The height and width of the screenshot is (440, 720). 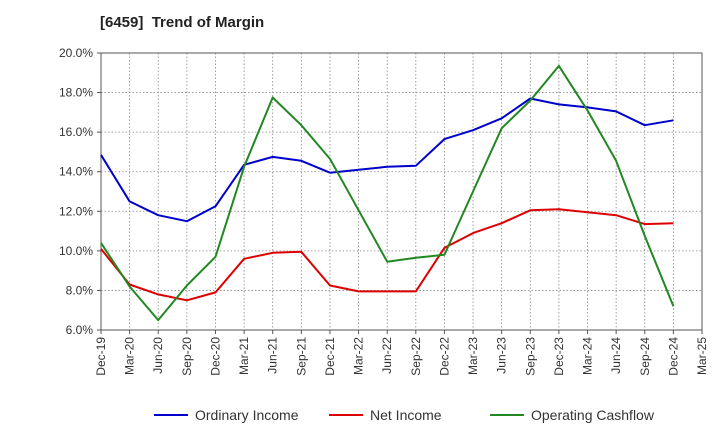 What do you see at coordinates (702, 356) in the screenshot?
I see `x-tick-label: Mar-25` at bounding box center [702, 356].